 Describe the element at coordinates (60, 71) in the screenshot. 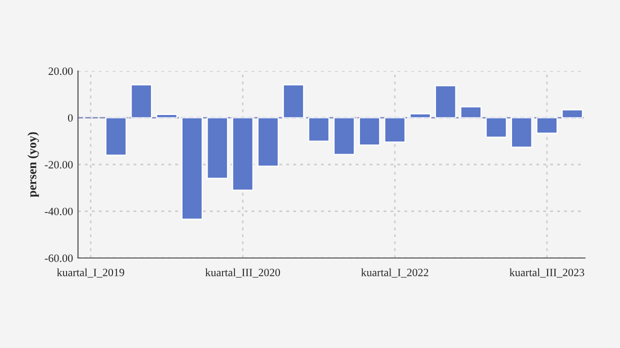

I see `y-tick-label: 20.00` at that location.